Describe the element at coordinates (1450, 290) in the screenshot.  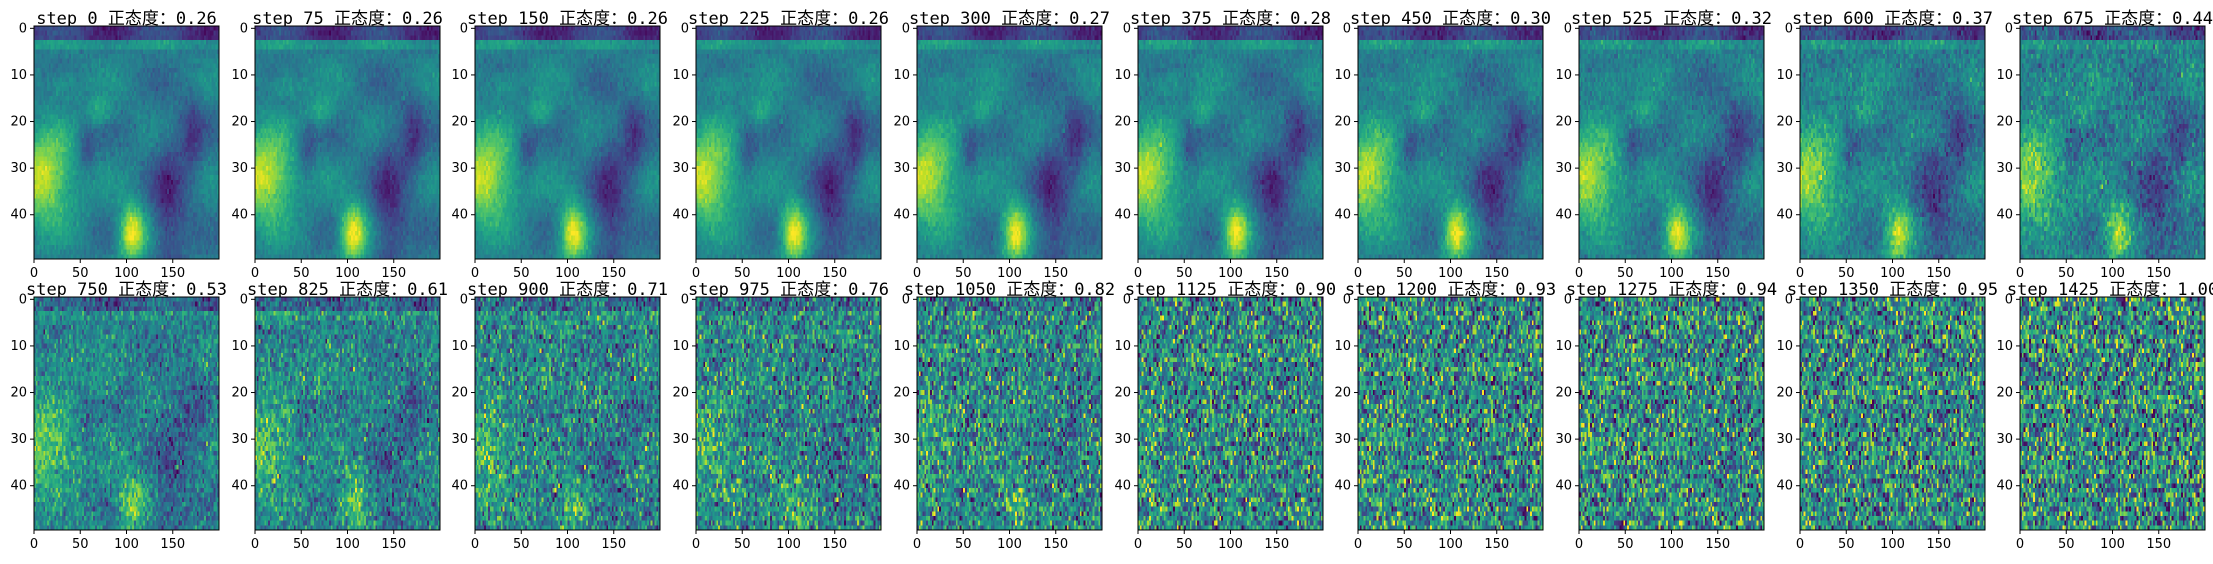
I see `panel-title: step 1200 正态度：0.93` at that location.